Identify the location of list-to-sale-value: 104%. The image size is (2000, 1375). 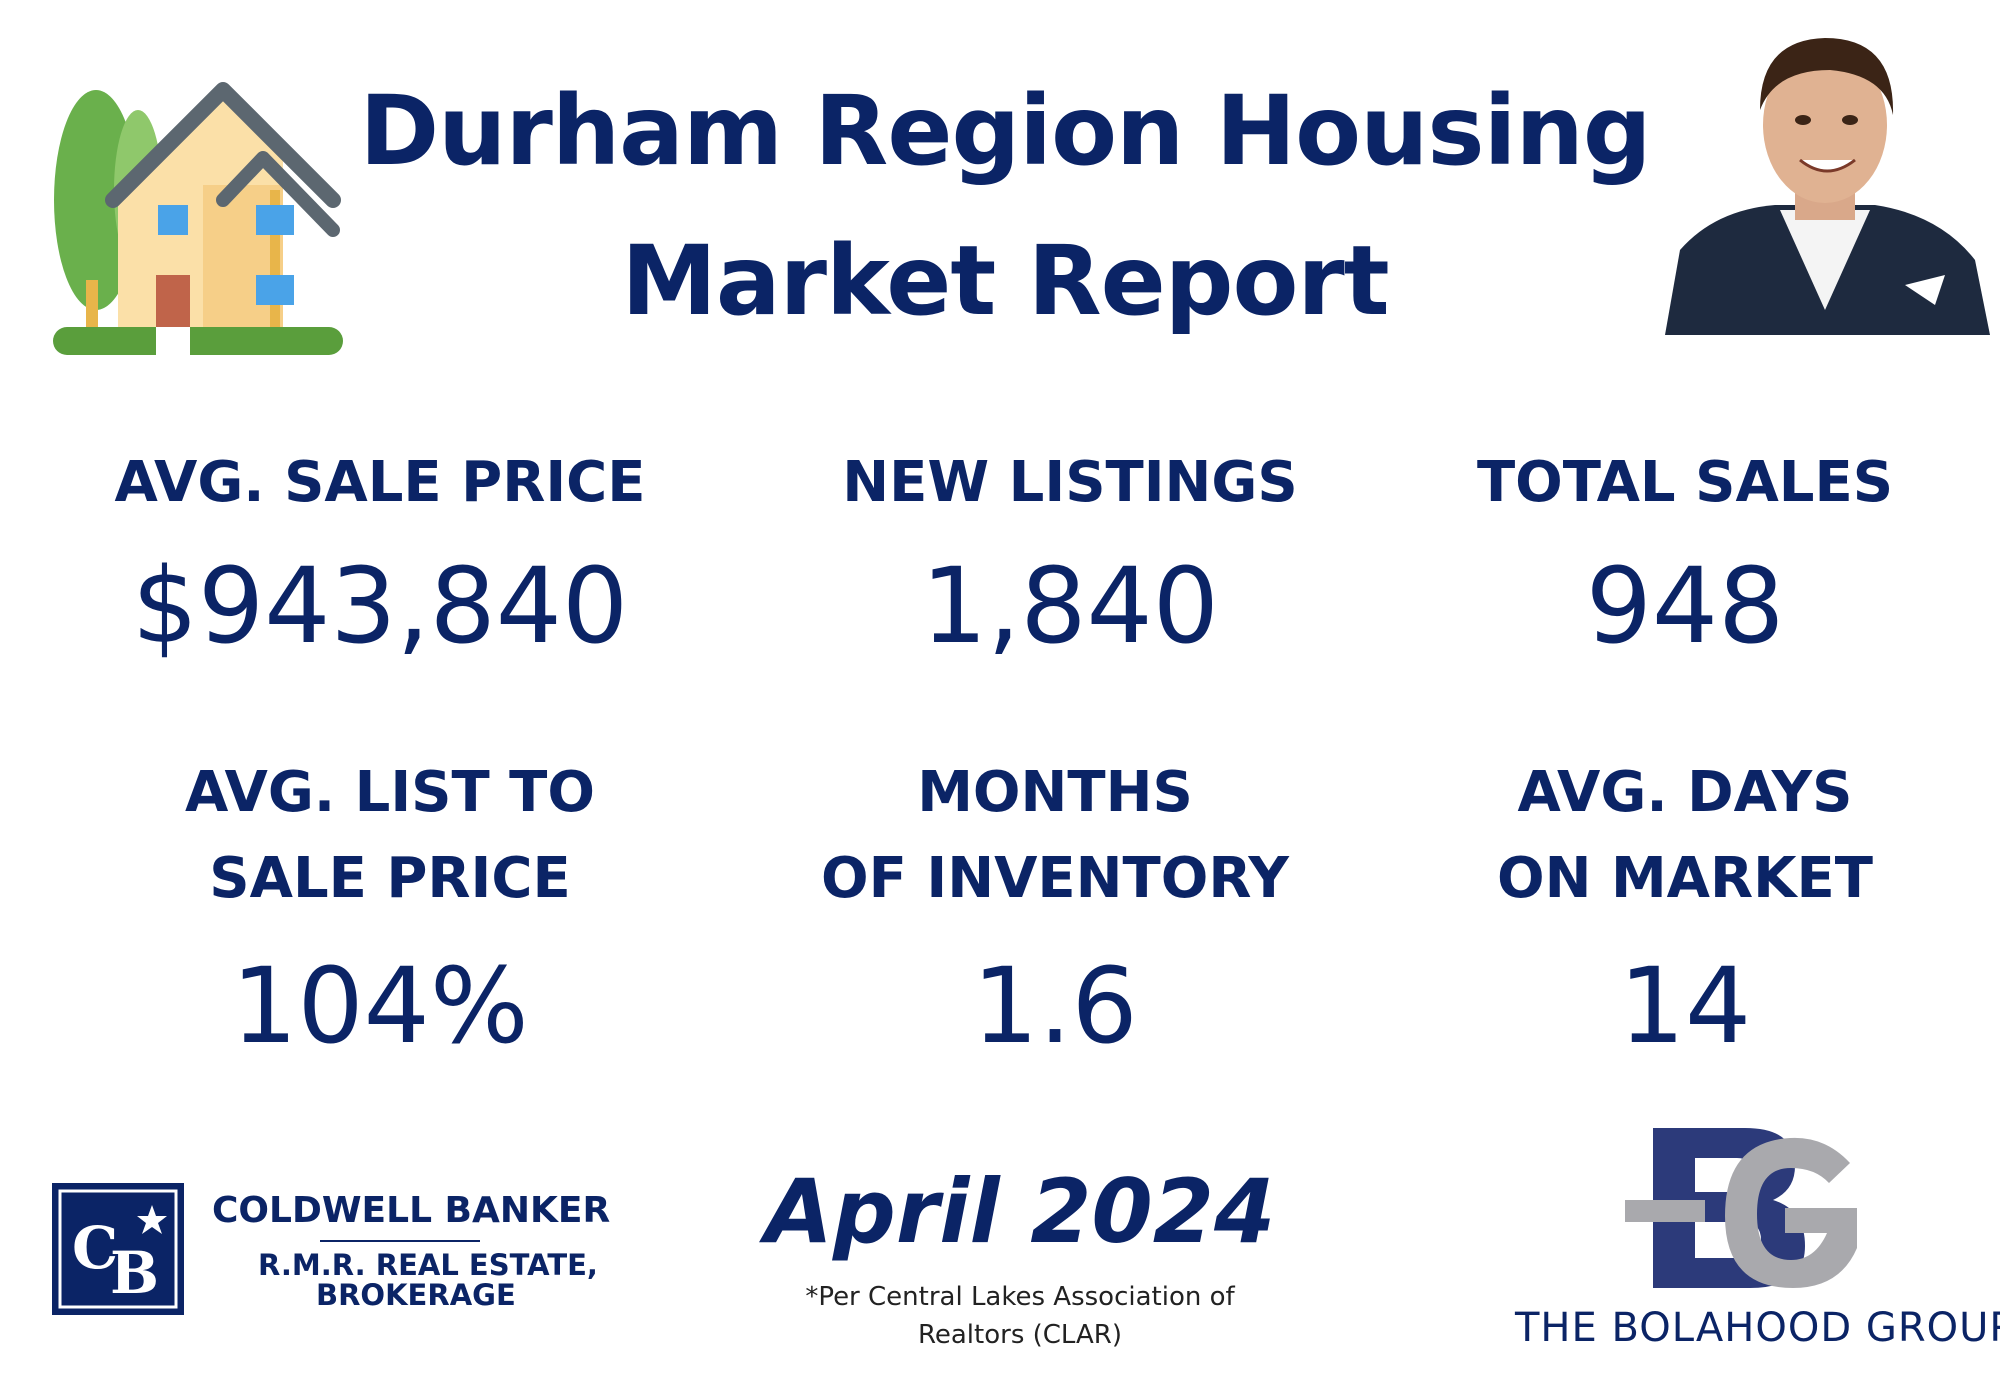
(380, 1006).